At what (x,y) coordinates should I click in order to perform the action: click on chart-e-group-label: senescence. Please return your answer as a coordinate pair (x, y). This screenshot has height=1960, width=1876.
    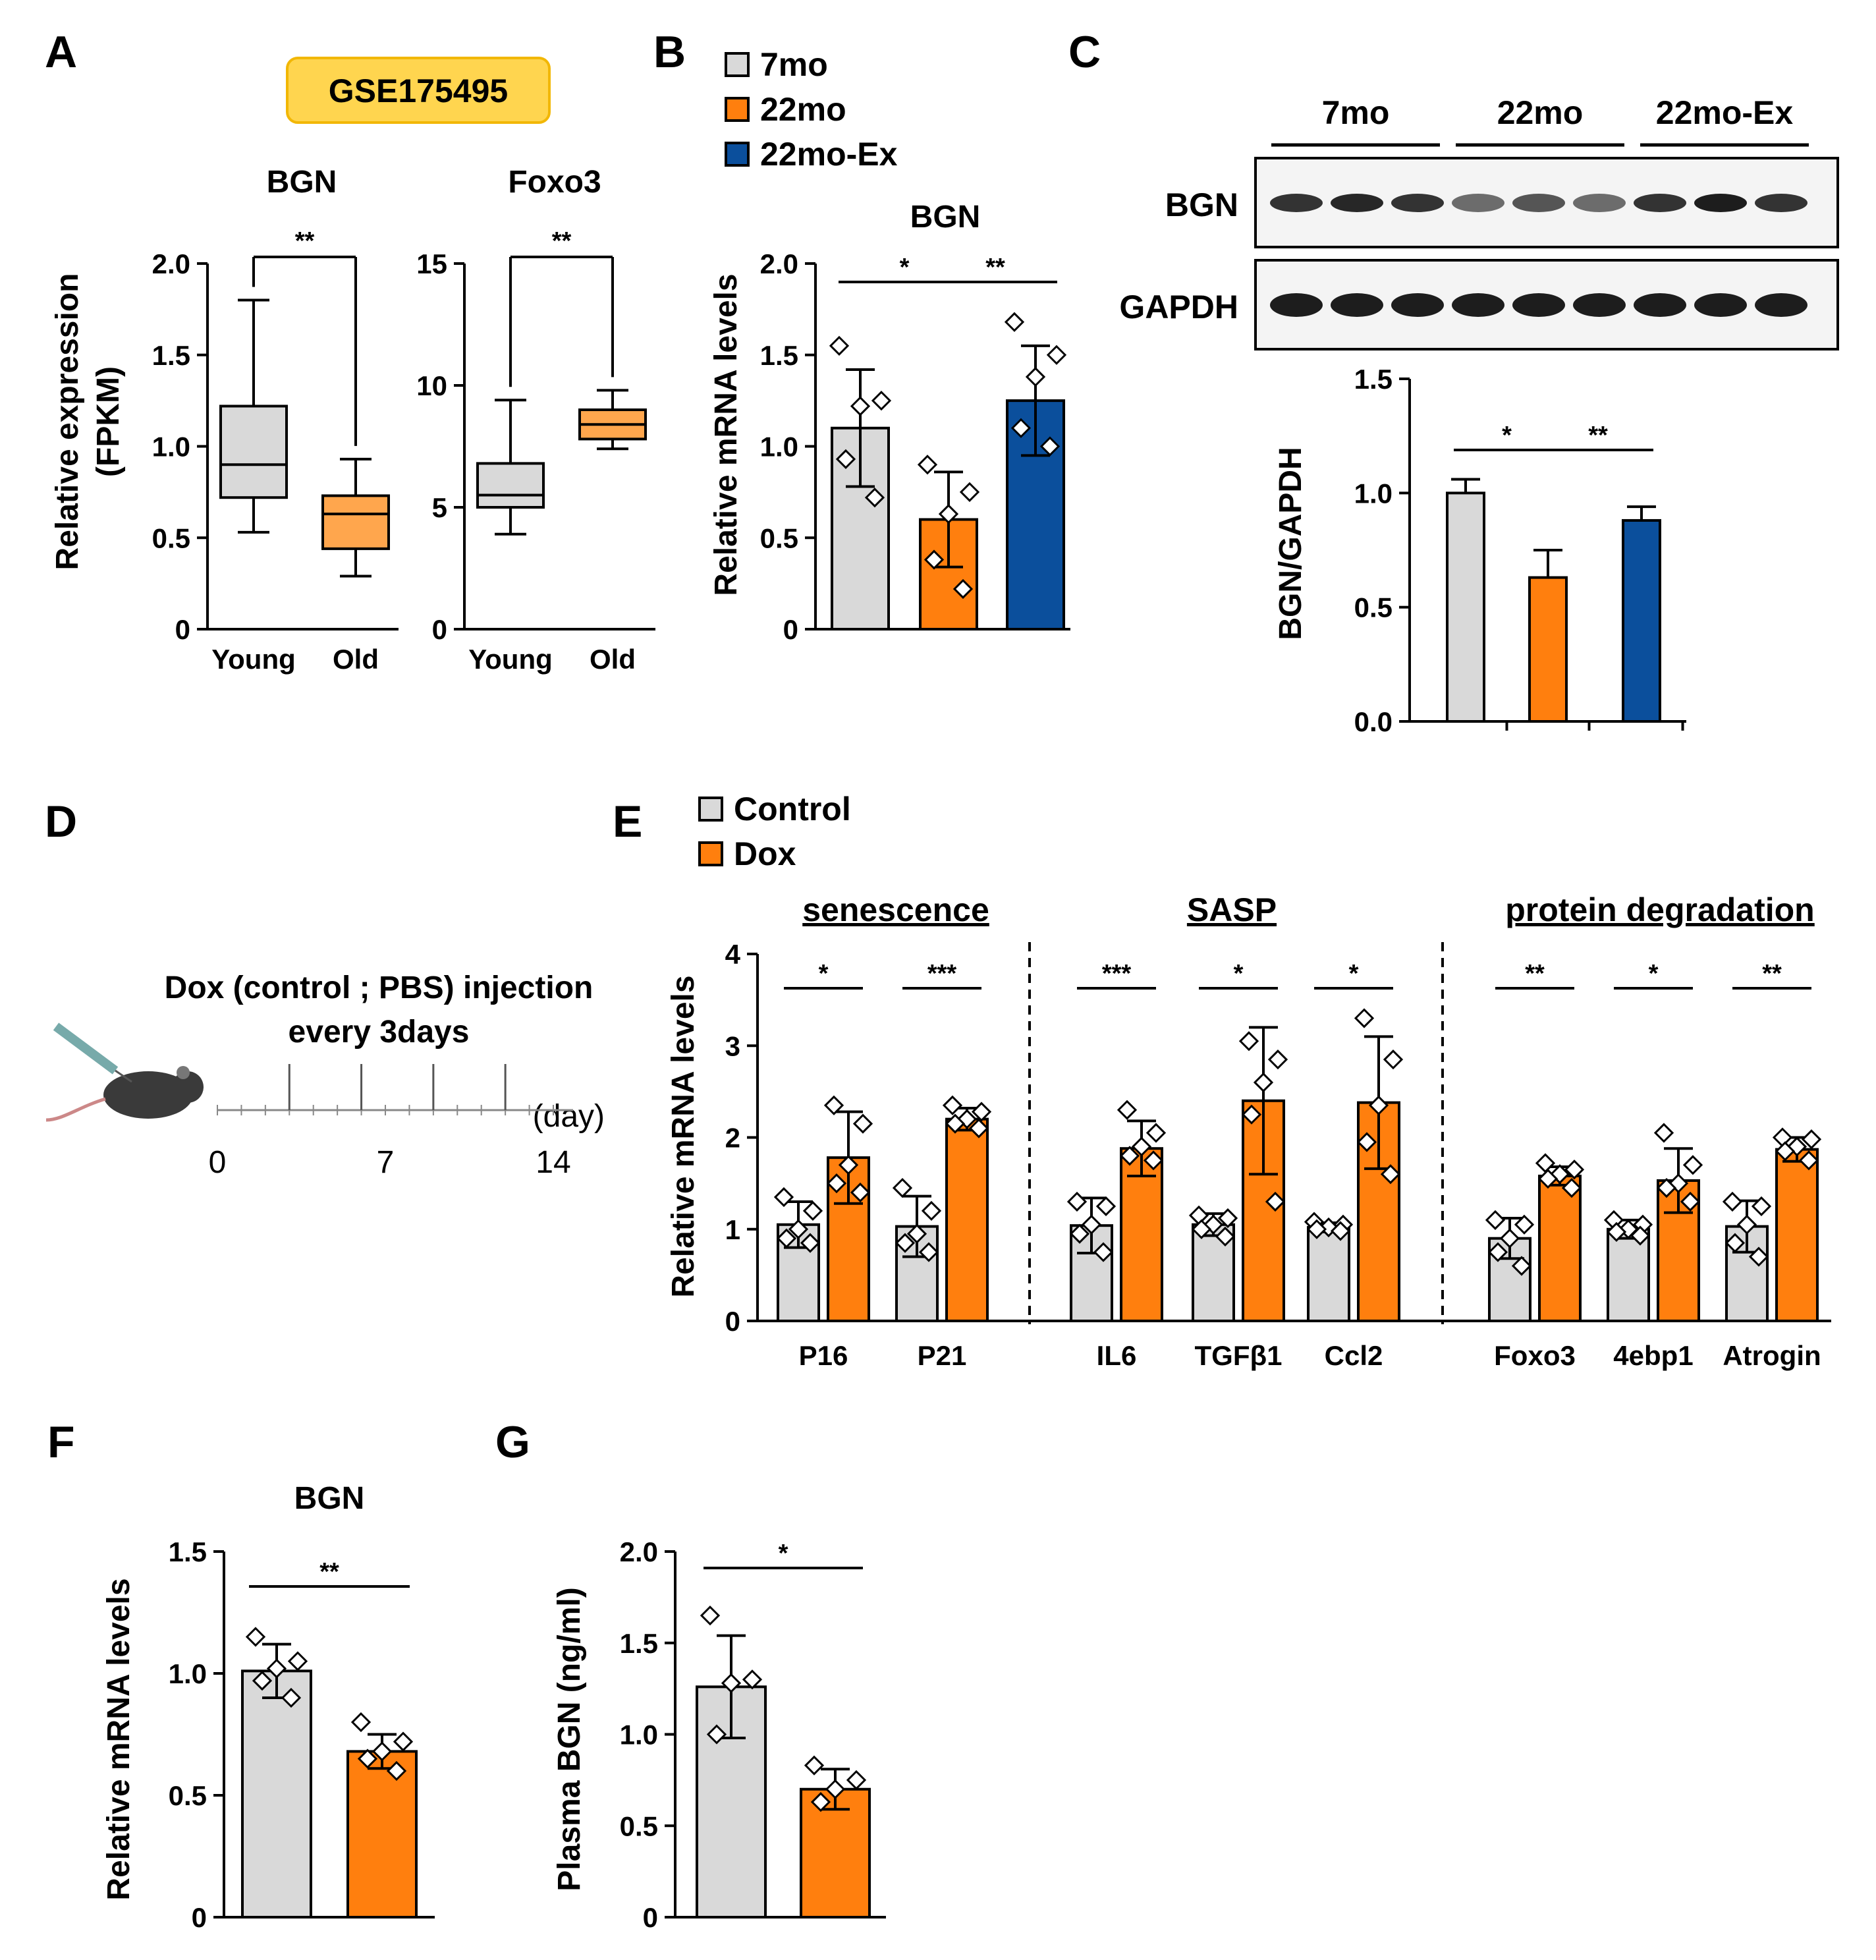
    Looking at the image, I should click on (895, 909).